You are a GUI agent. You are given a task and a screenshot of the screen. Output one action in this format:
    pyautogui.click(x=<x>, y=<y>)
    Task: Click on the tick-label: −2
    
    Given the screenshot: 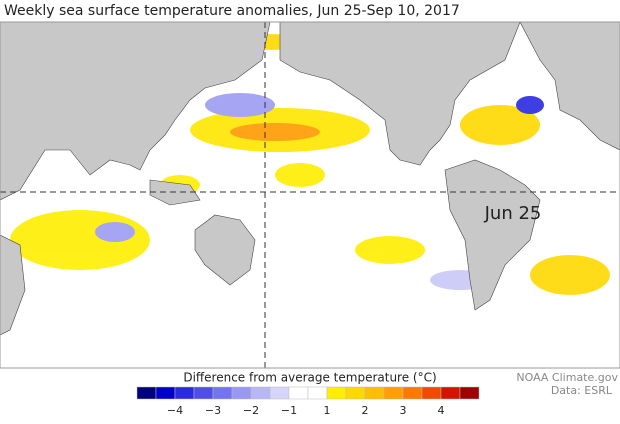 What is the action you would take?
    pyautogui.click(x=251, y=410)
    